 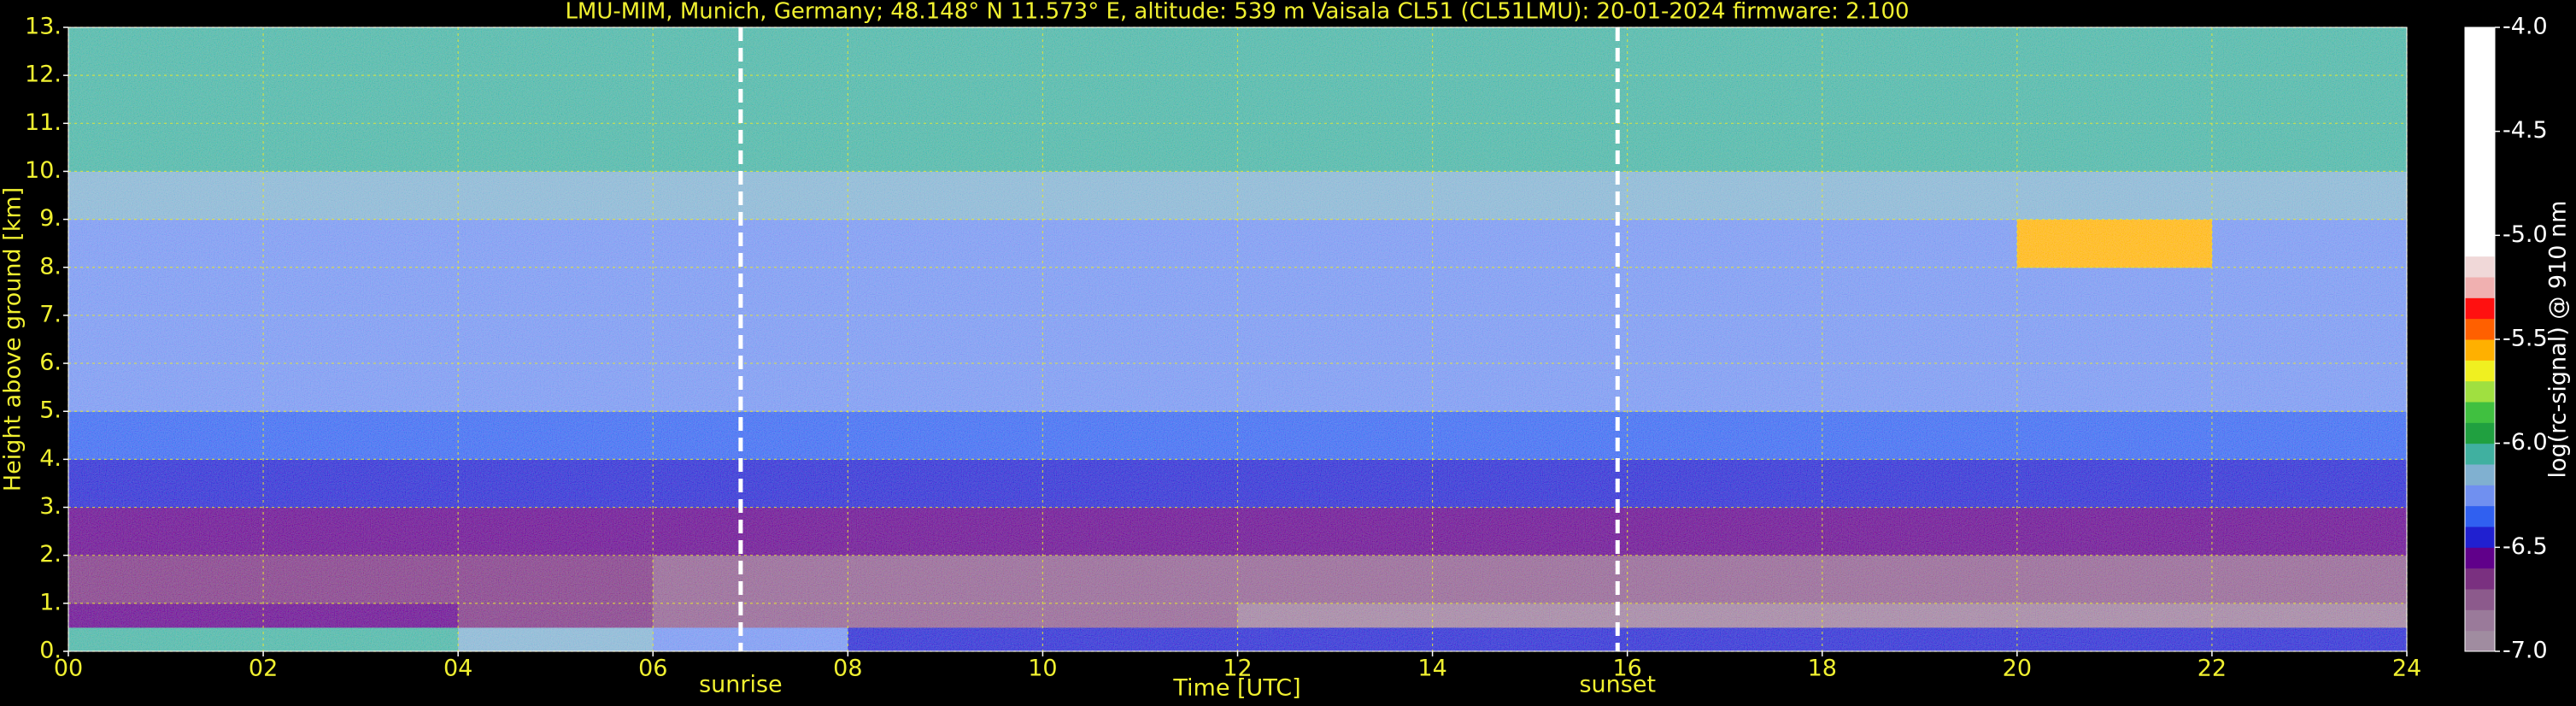 I want to click on y-tick-label: 0., so click(x=50, y=651).